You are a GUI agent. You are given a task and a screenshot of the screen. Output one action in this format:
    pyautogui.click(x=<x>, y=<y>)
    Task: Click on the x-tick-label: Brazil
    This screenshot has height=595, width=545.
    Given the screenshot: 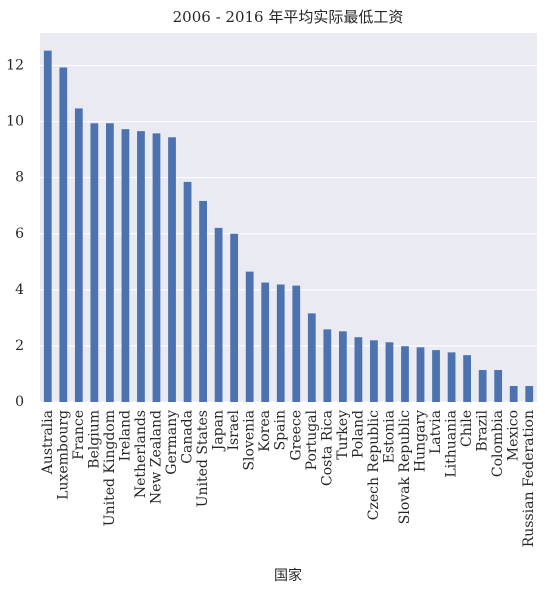 What is the action you would take?
    pyautogui.click(x=483, y=430)
    